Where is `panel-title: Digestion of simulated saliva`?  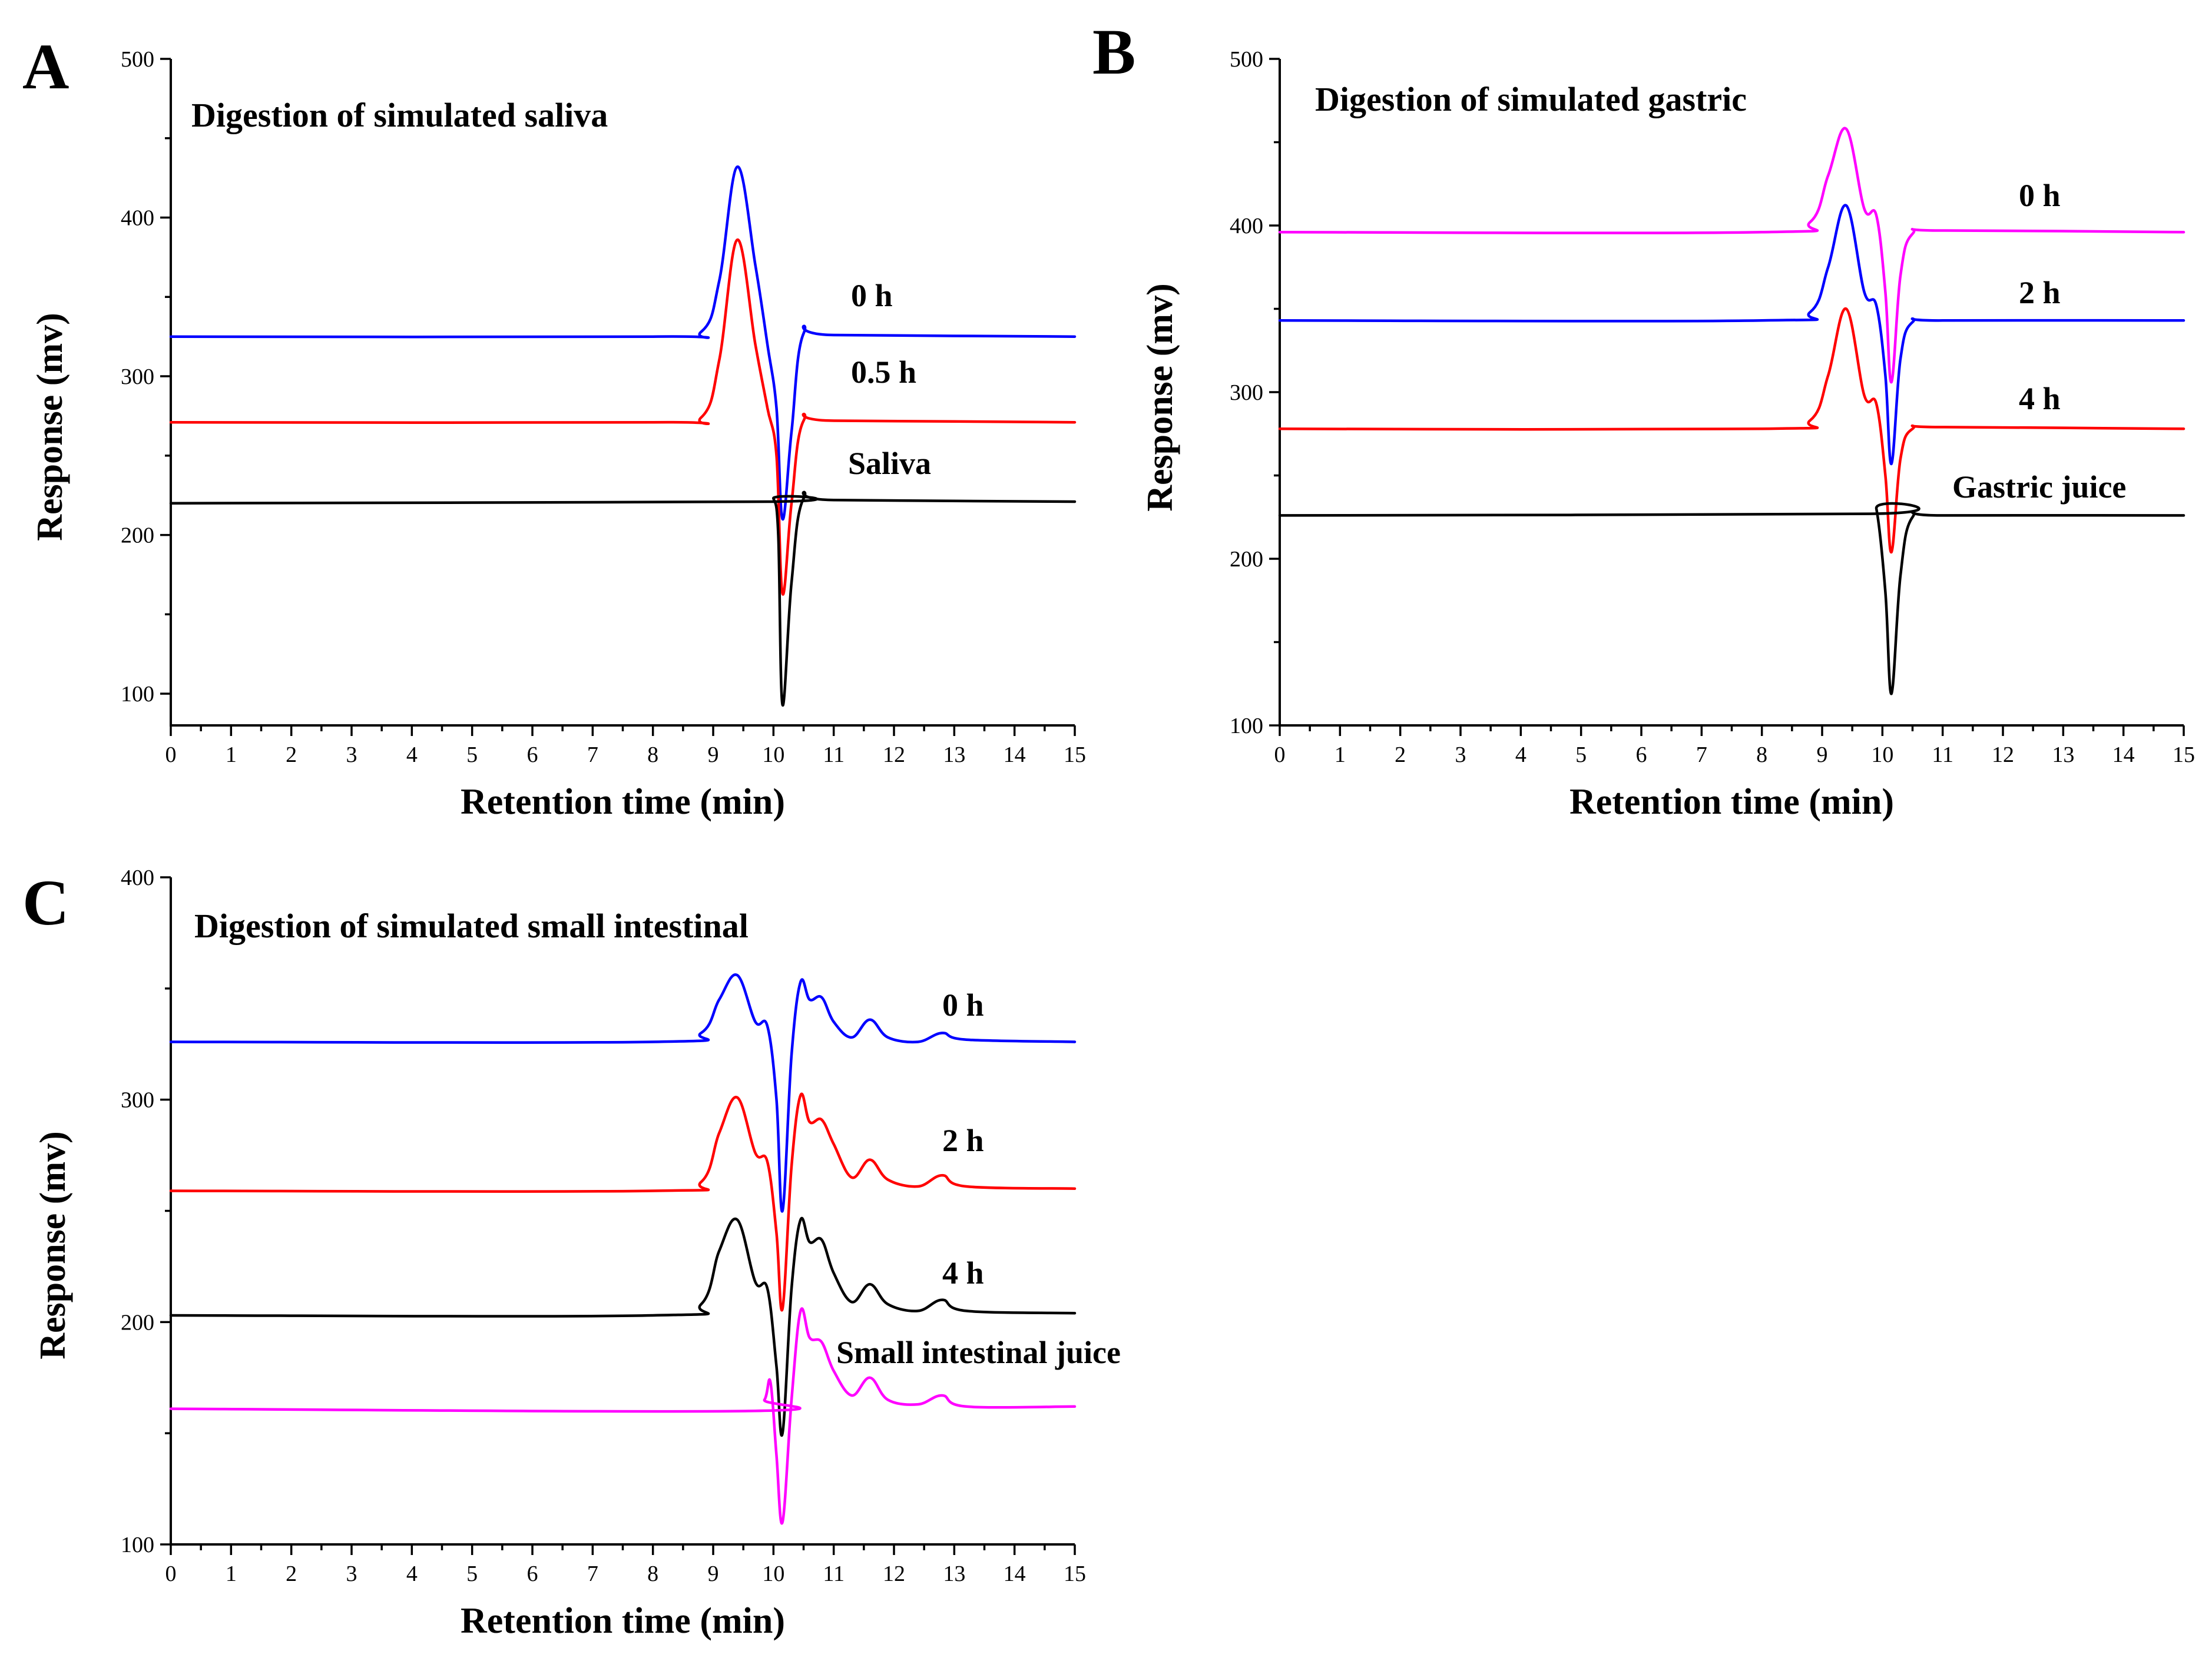
panel-title: Digestion of simulated saliva is located at coordinates (400, 115).